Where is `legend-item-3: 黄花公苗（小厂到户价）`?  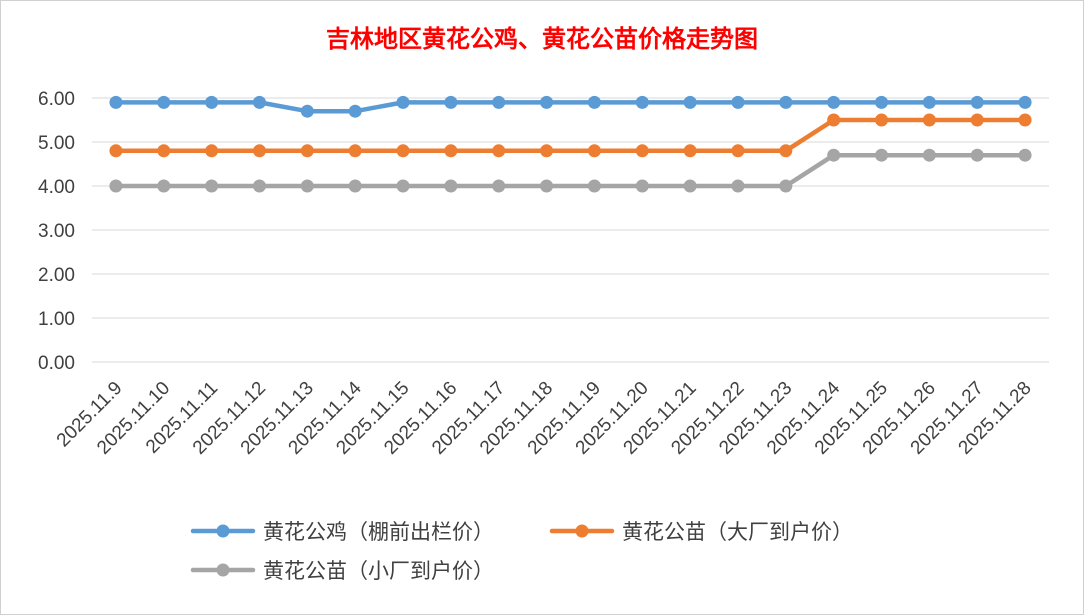 legend-item-3: 黄花公苗（小厂到户价） is located at coordinates (342, 571).